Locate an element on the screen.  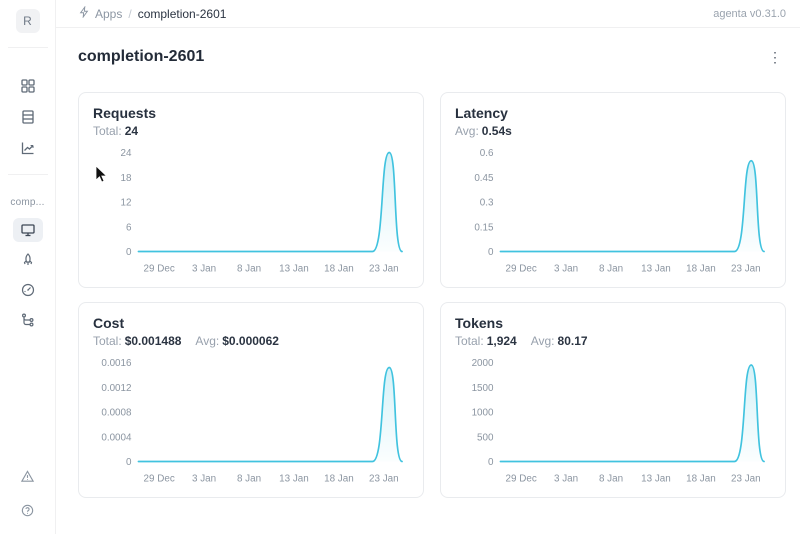
more-options-button: ⋮ is located at coordinates (775, 57).